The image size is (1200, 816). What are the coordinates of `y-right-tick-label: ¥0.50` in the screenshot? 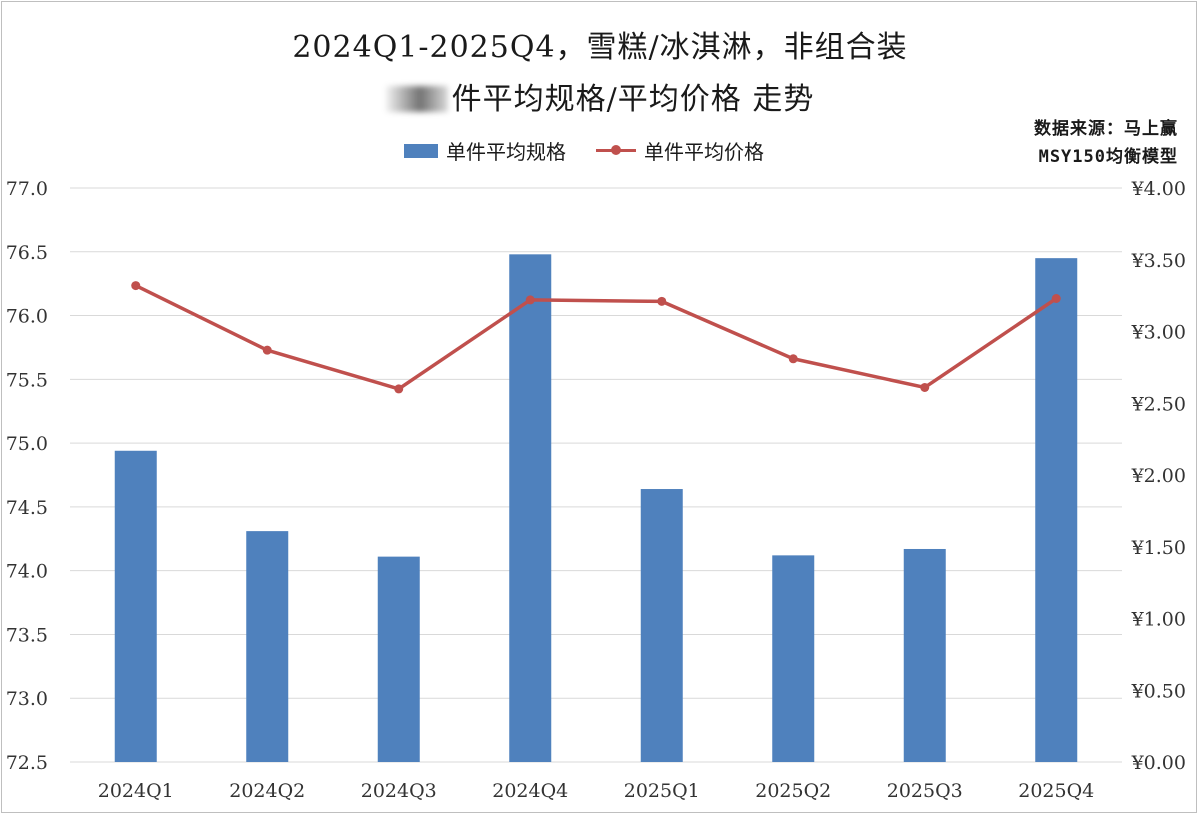 It's located at (1158, 691).